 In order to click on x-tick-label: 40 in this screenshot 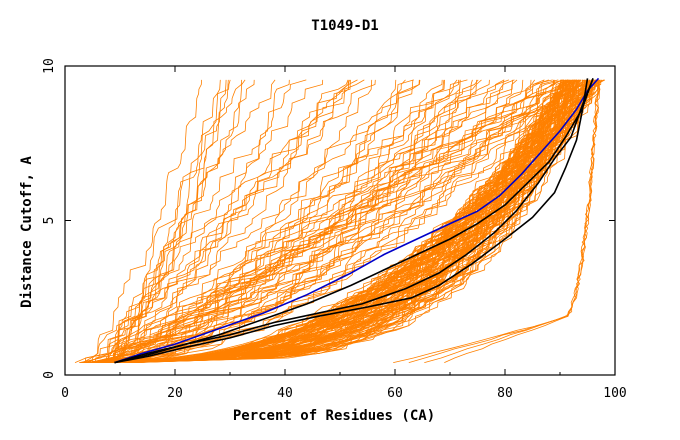, I will do `click(285, 393)`.